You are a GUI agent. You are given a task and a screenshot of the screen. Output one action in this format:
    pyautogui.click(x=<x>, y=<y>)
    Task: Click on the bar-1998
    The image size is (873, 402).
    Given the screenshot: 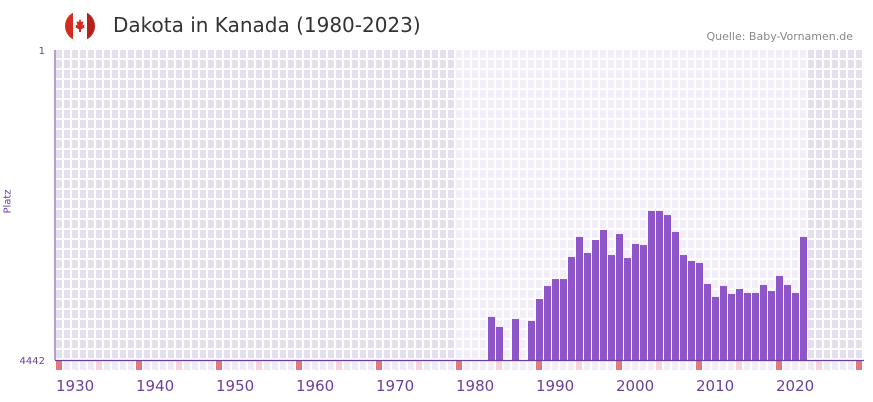 What is the action you would take?
    pyautogui.click(x=603, y=295)
    